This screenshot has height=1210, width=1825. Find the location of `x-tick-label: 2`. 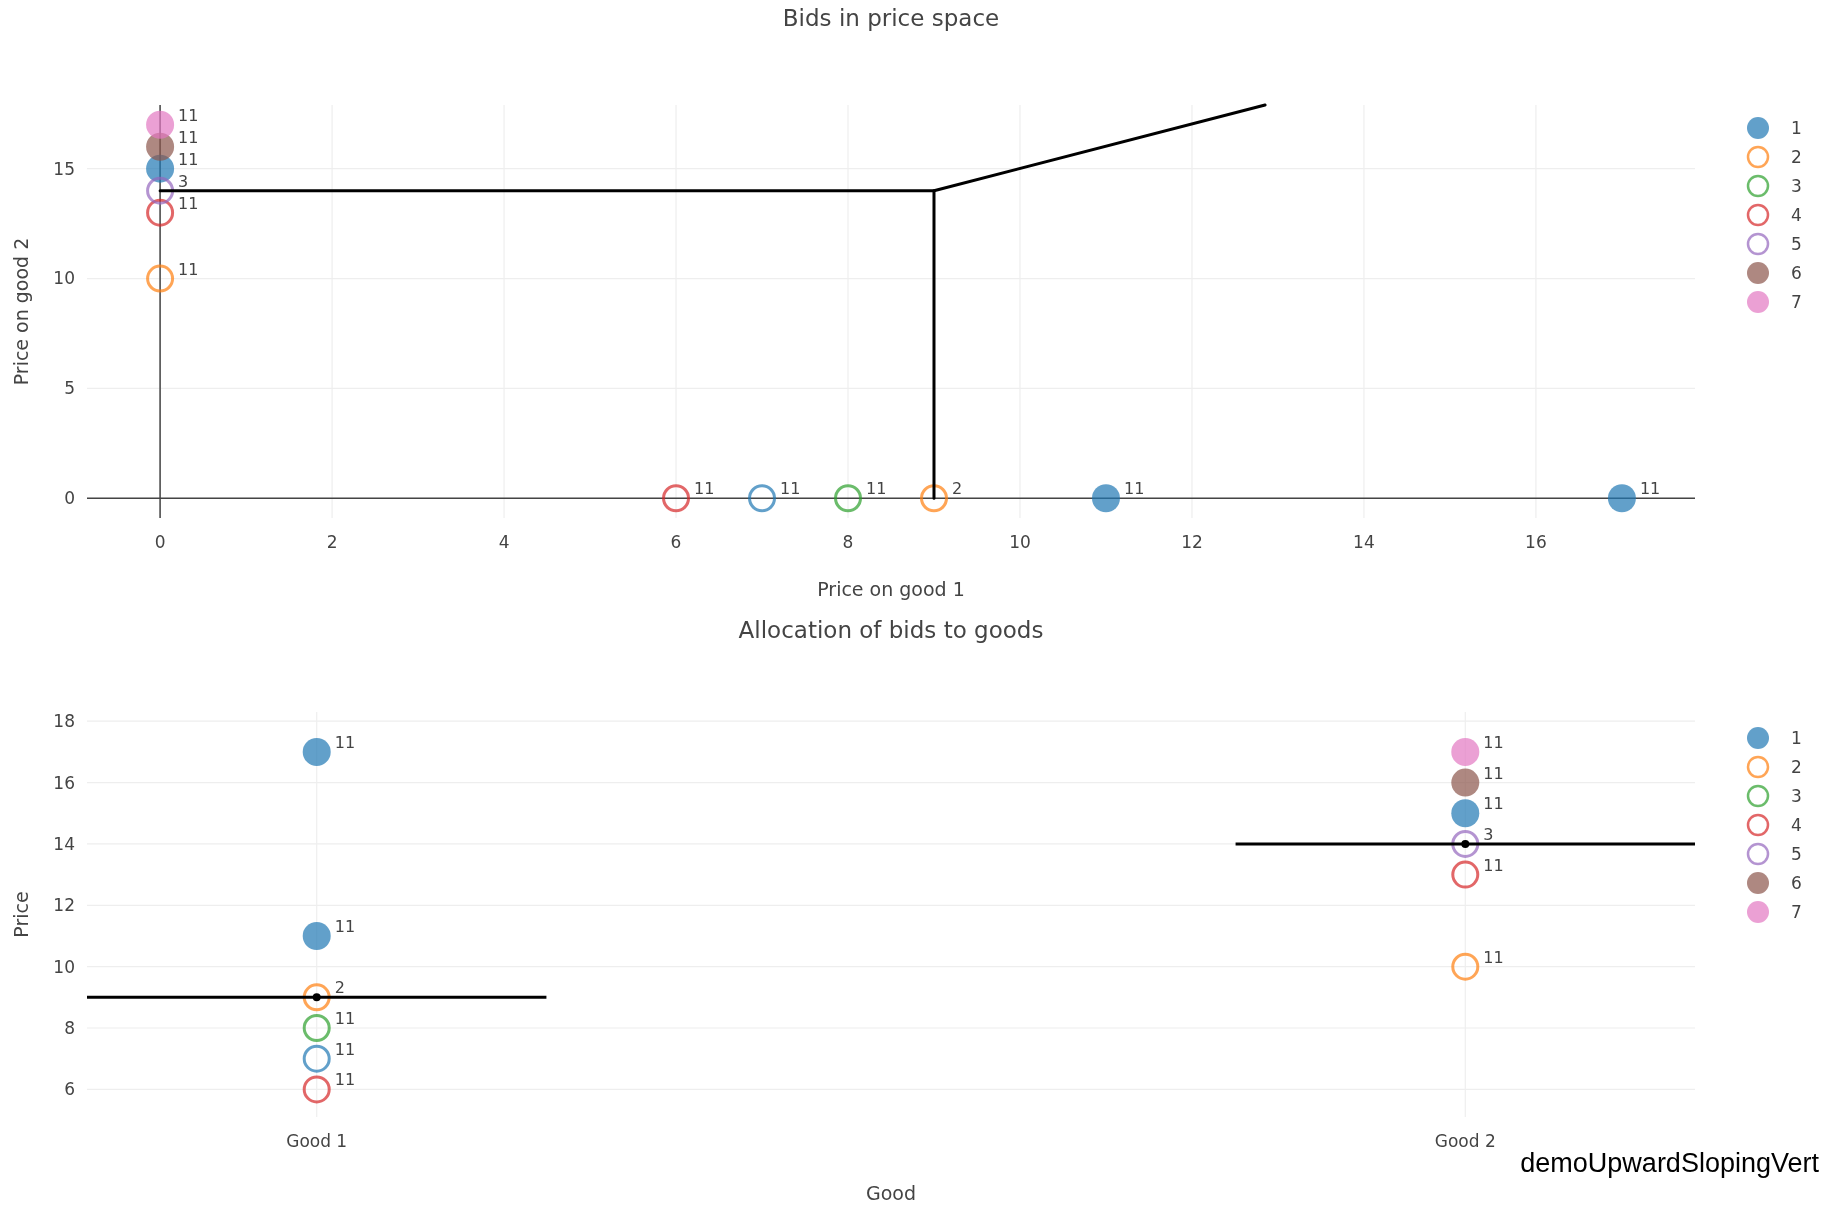

x-tick-label: 2 is located at coordinates (332, 542).